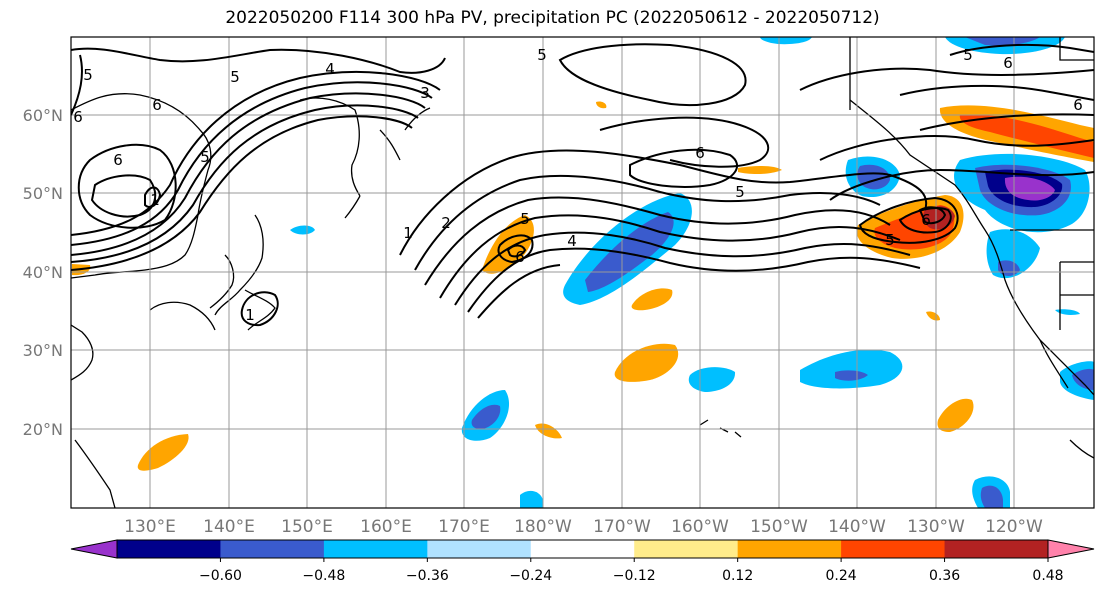 This screenshot has width=1105, height=601. I want to click on colorbar-tick-label: 0.12, so click(737, 576).